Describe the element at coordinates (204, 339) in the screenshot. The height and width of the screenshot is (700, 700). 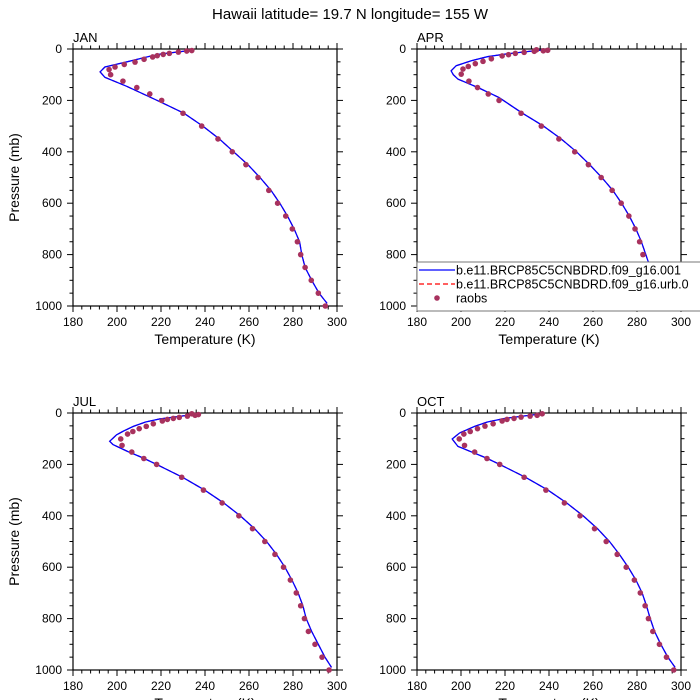
I see `x-axis-label: Temperature (K)` at that location.